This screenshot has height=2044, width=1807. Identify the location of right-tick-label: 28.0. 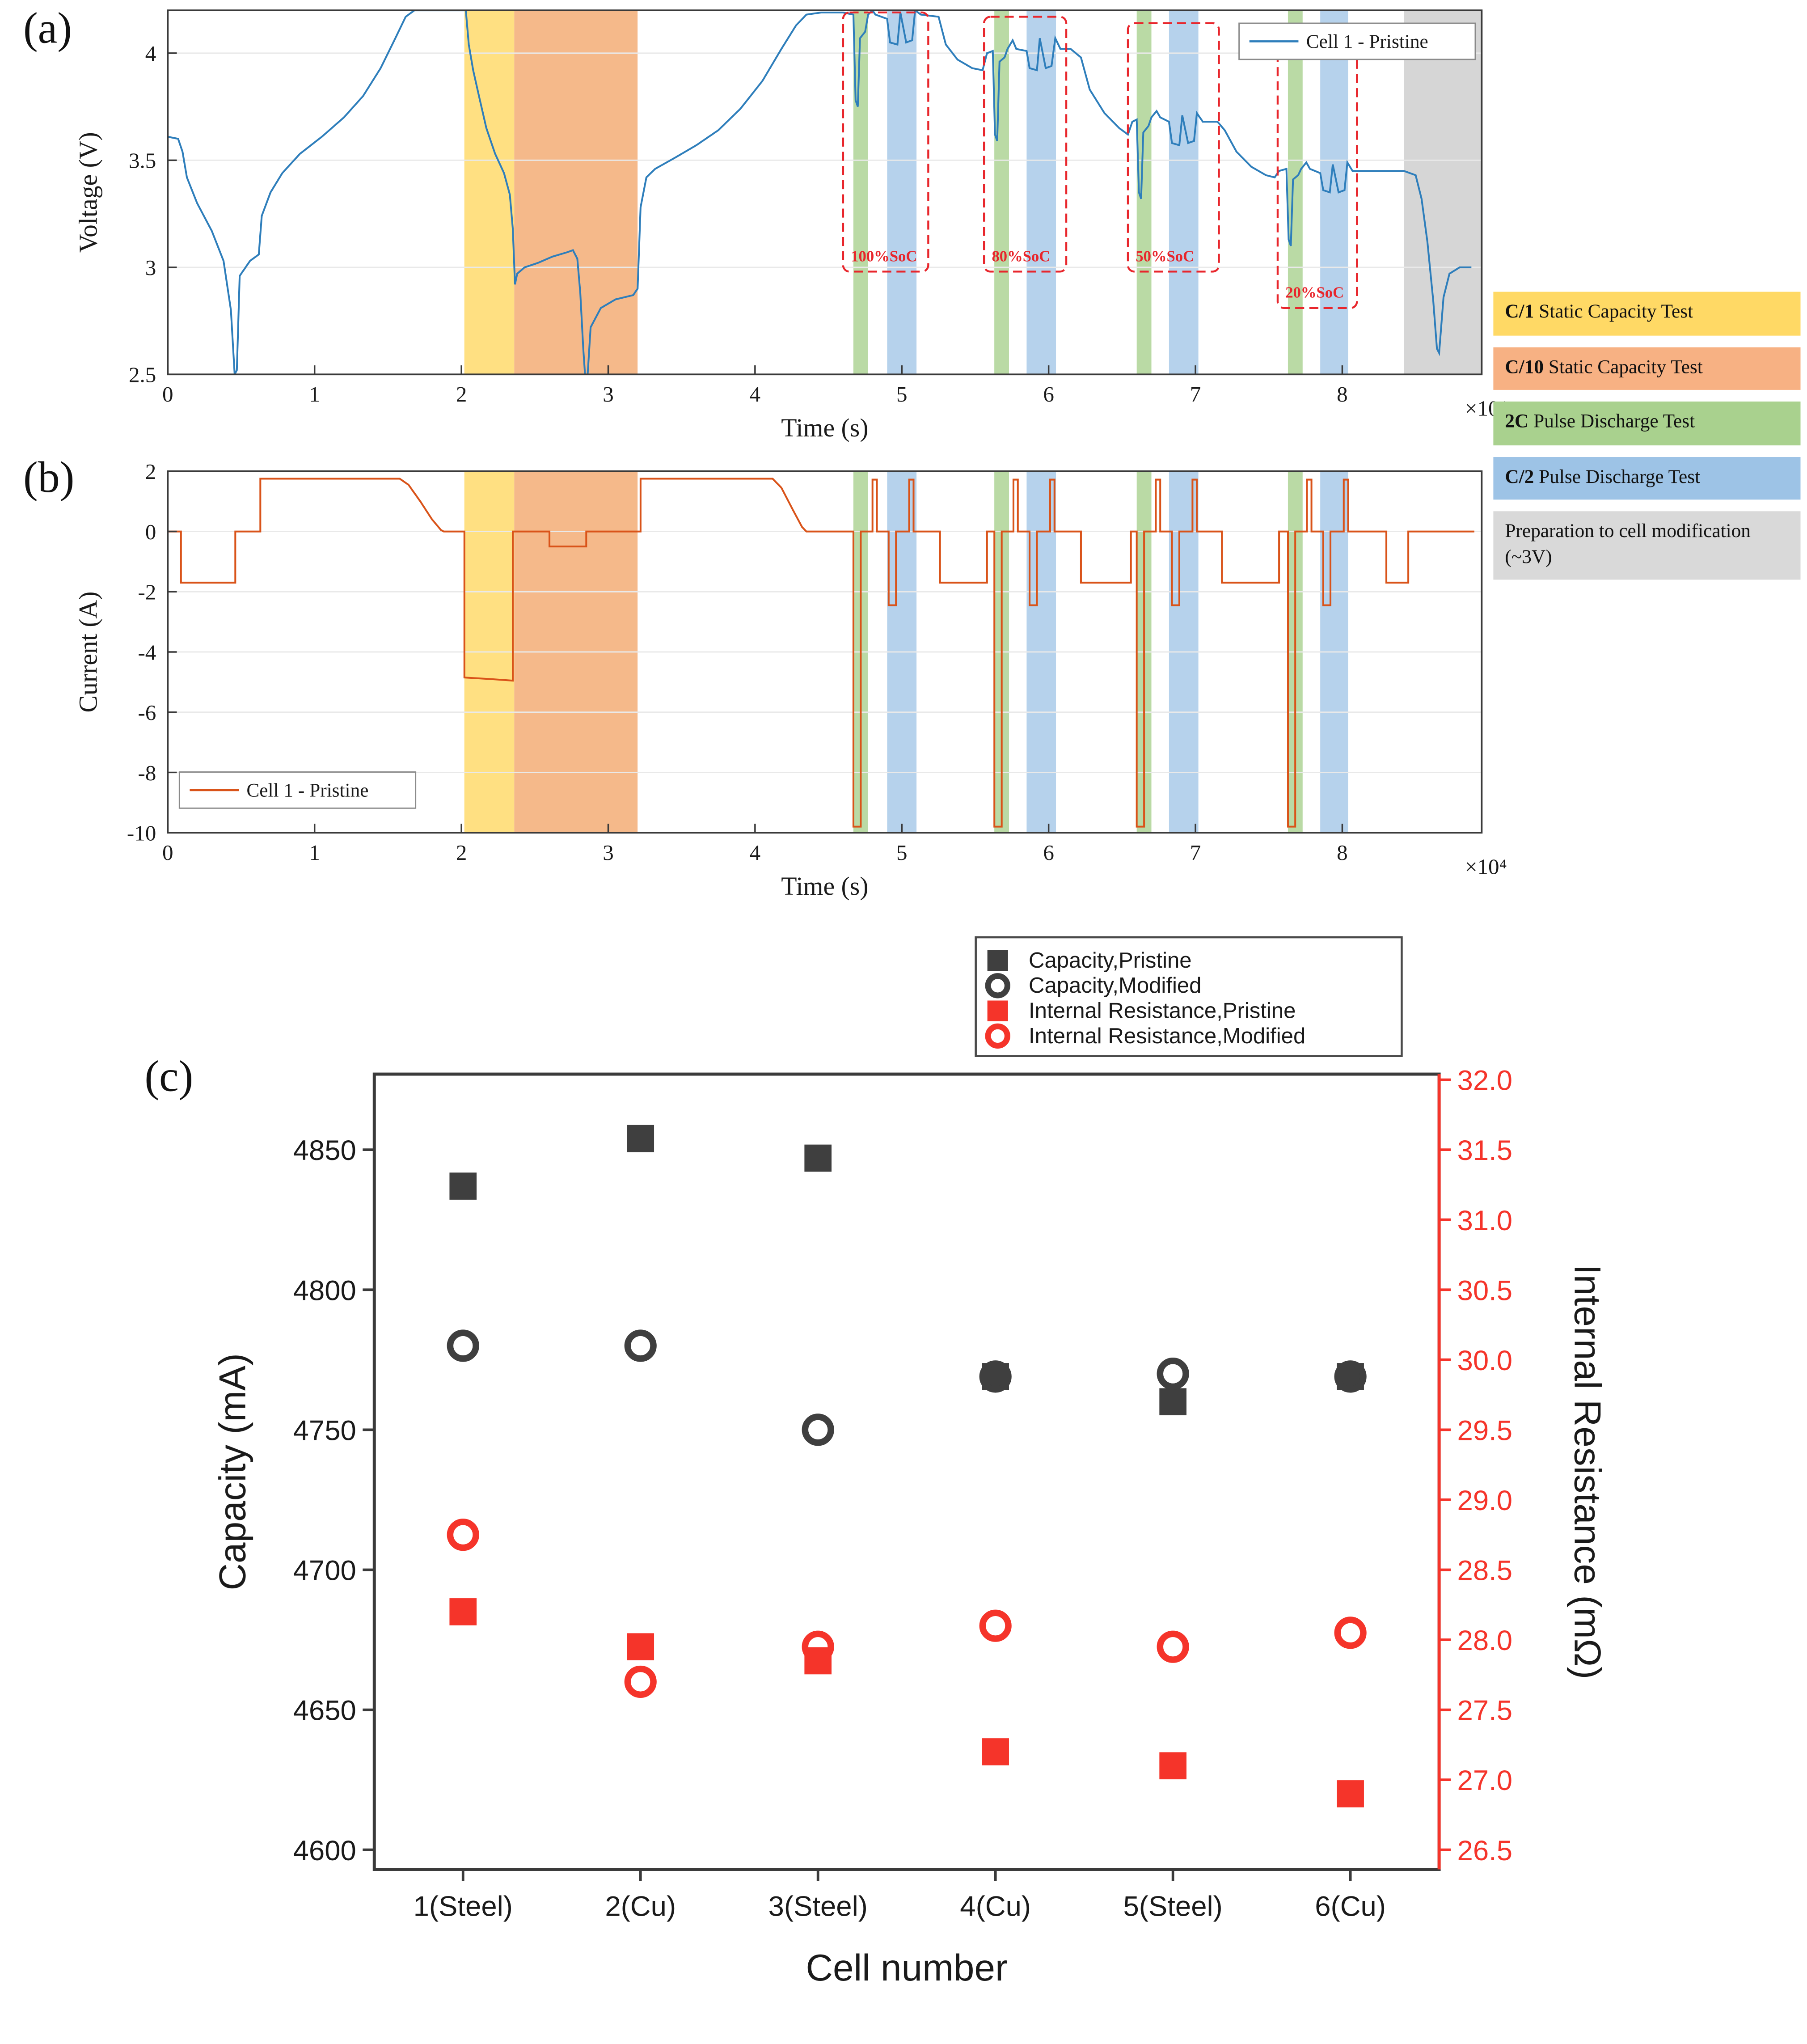
(1485, 1640).